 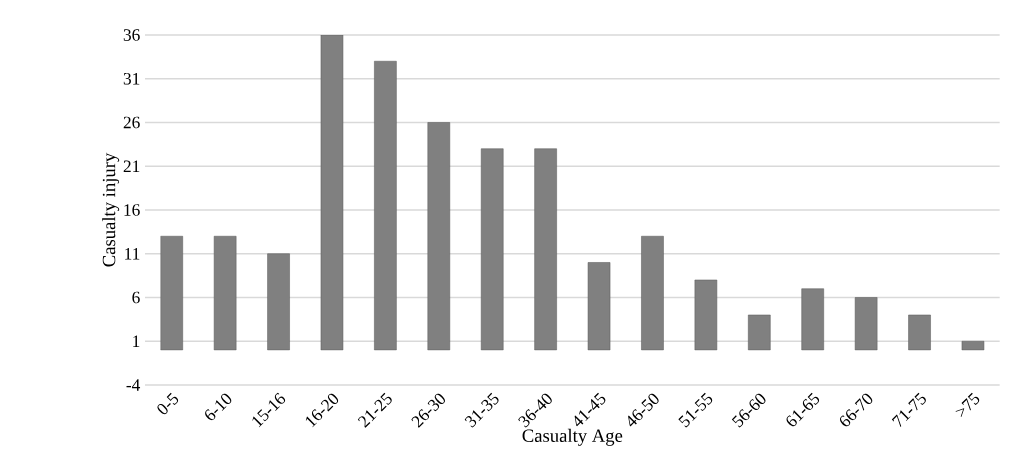 I want to click on y-tick-label: 16, so click(x=132, y=210).